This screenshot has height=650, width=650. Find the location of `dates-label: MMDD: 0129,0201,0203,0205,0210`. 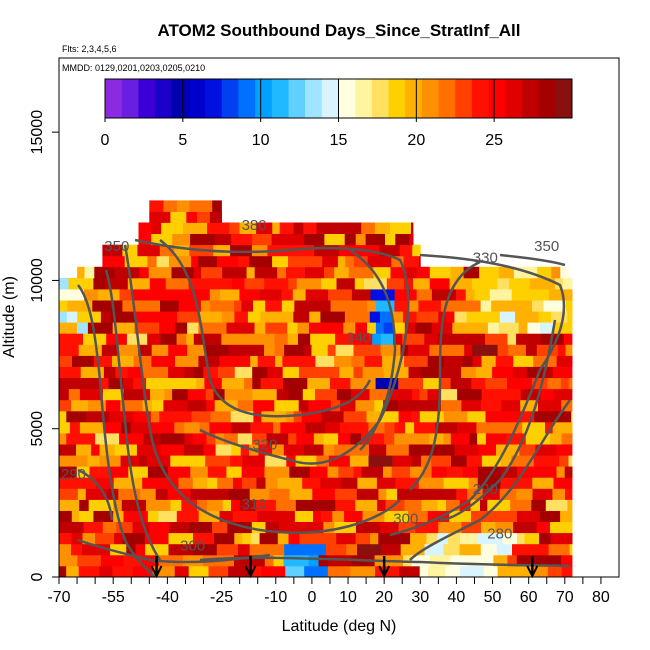

dates-label: MMDD: 0129,0201,0203,0205,0210 is located at coordinates (133, 68).